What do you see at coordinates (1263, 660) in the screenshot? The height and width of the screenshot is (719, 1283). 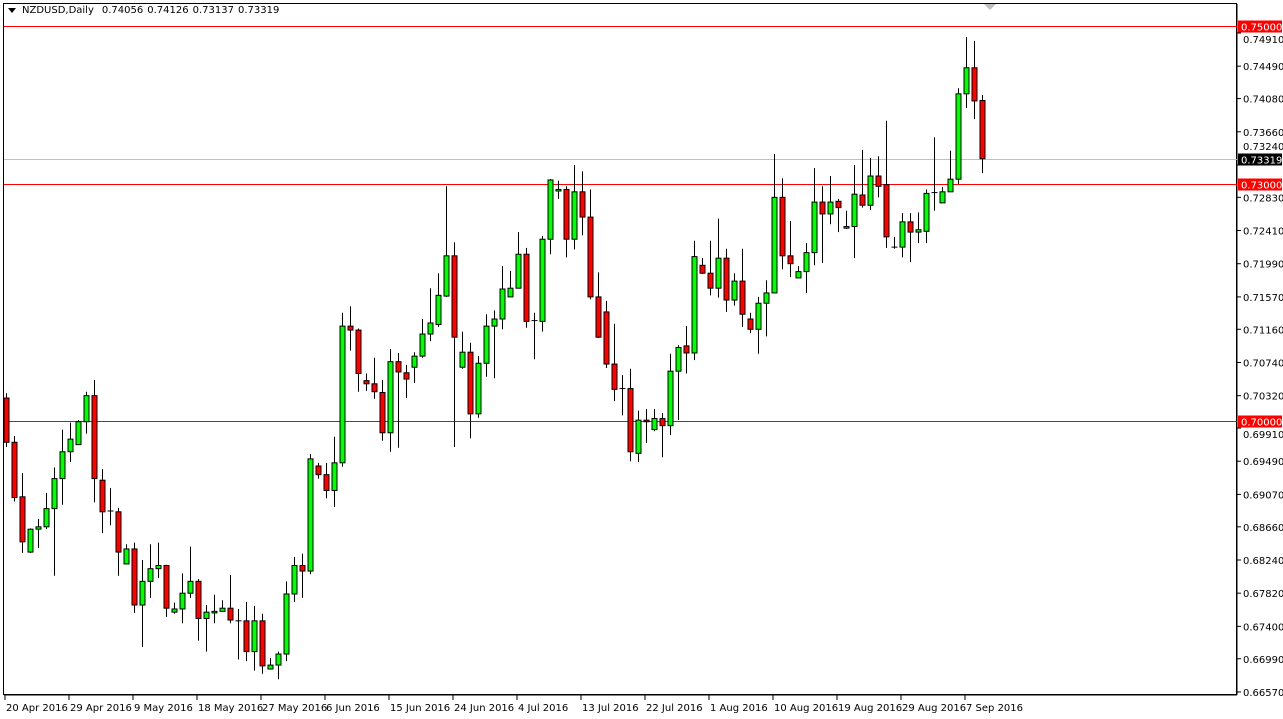 I see `y-tick-label: 0.66990` at bounding box center [1263, 660].